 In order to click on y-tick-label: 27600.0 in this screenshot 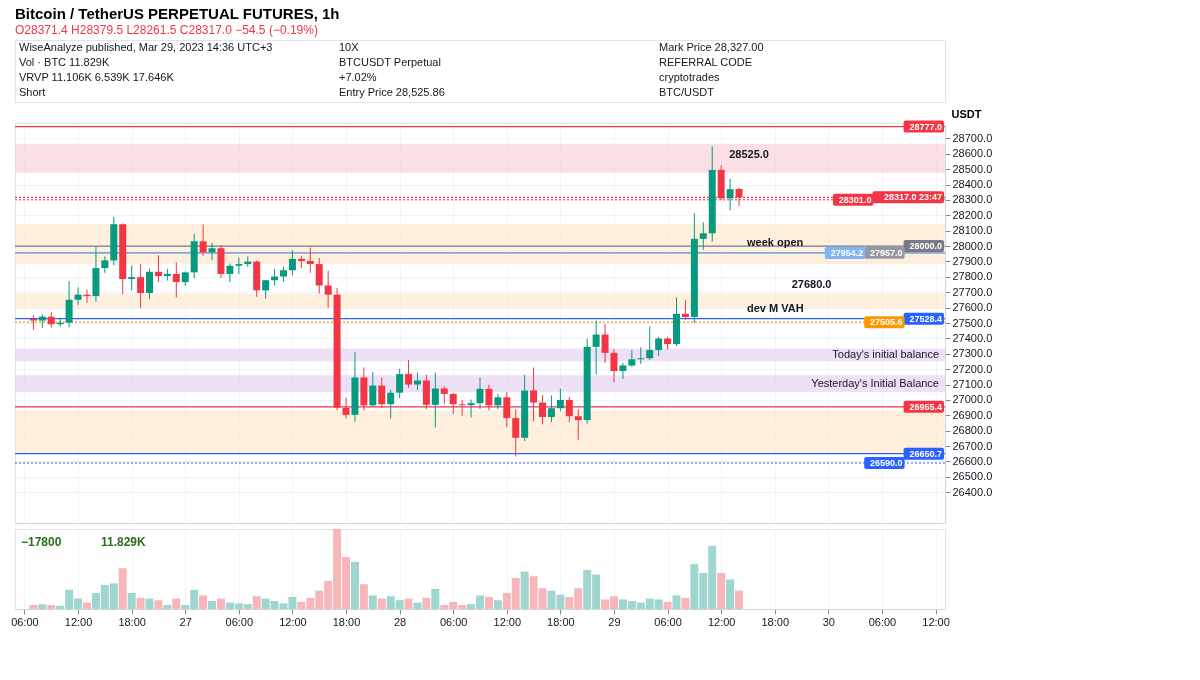, I will do `click(972, 307)`.